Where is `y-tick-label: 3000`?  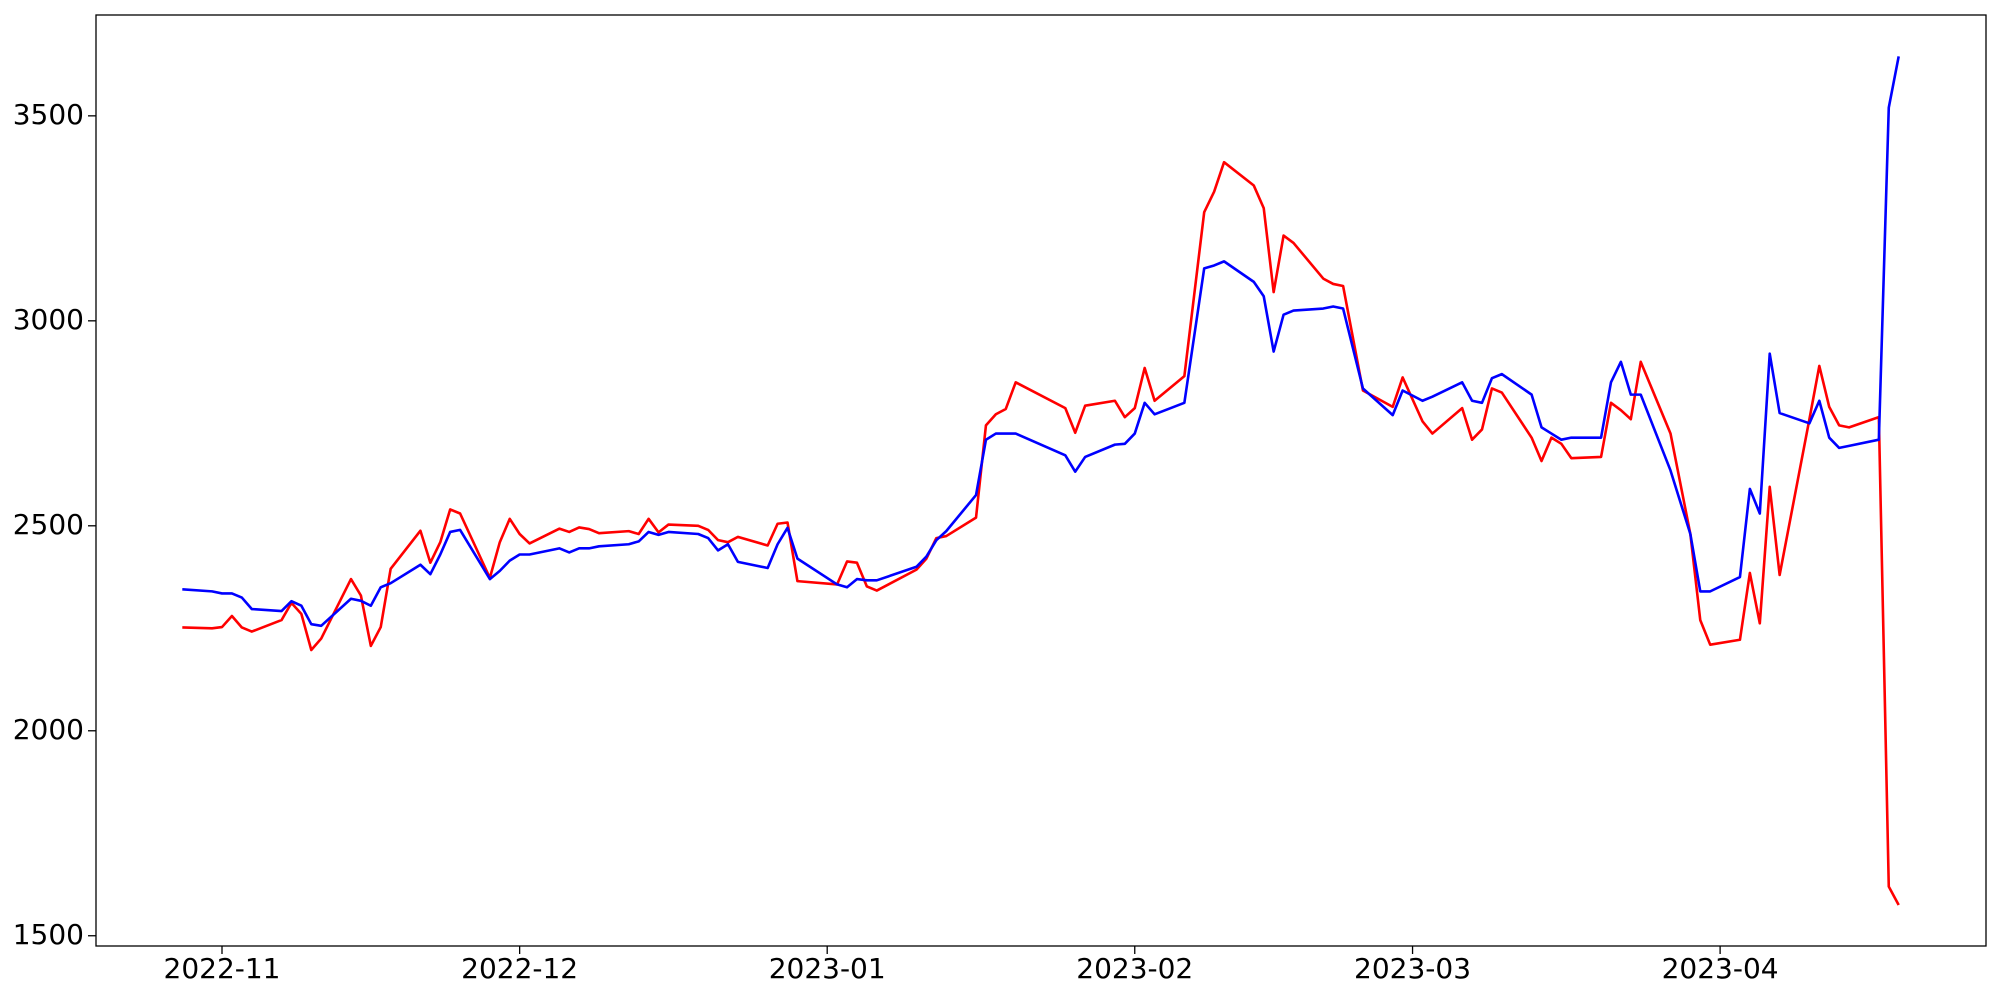 y-tick-label: 3000 is located at coordinates (48, 319).